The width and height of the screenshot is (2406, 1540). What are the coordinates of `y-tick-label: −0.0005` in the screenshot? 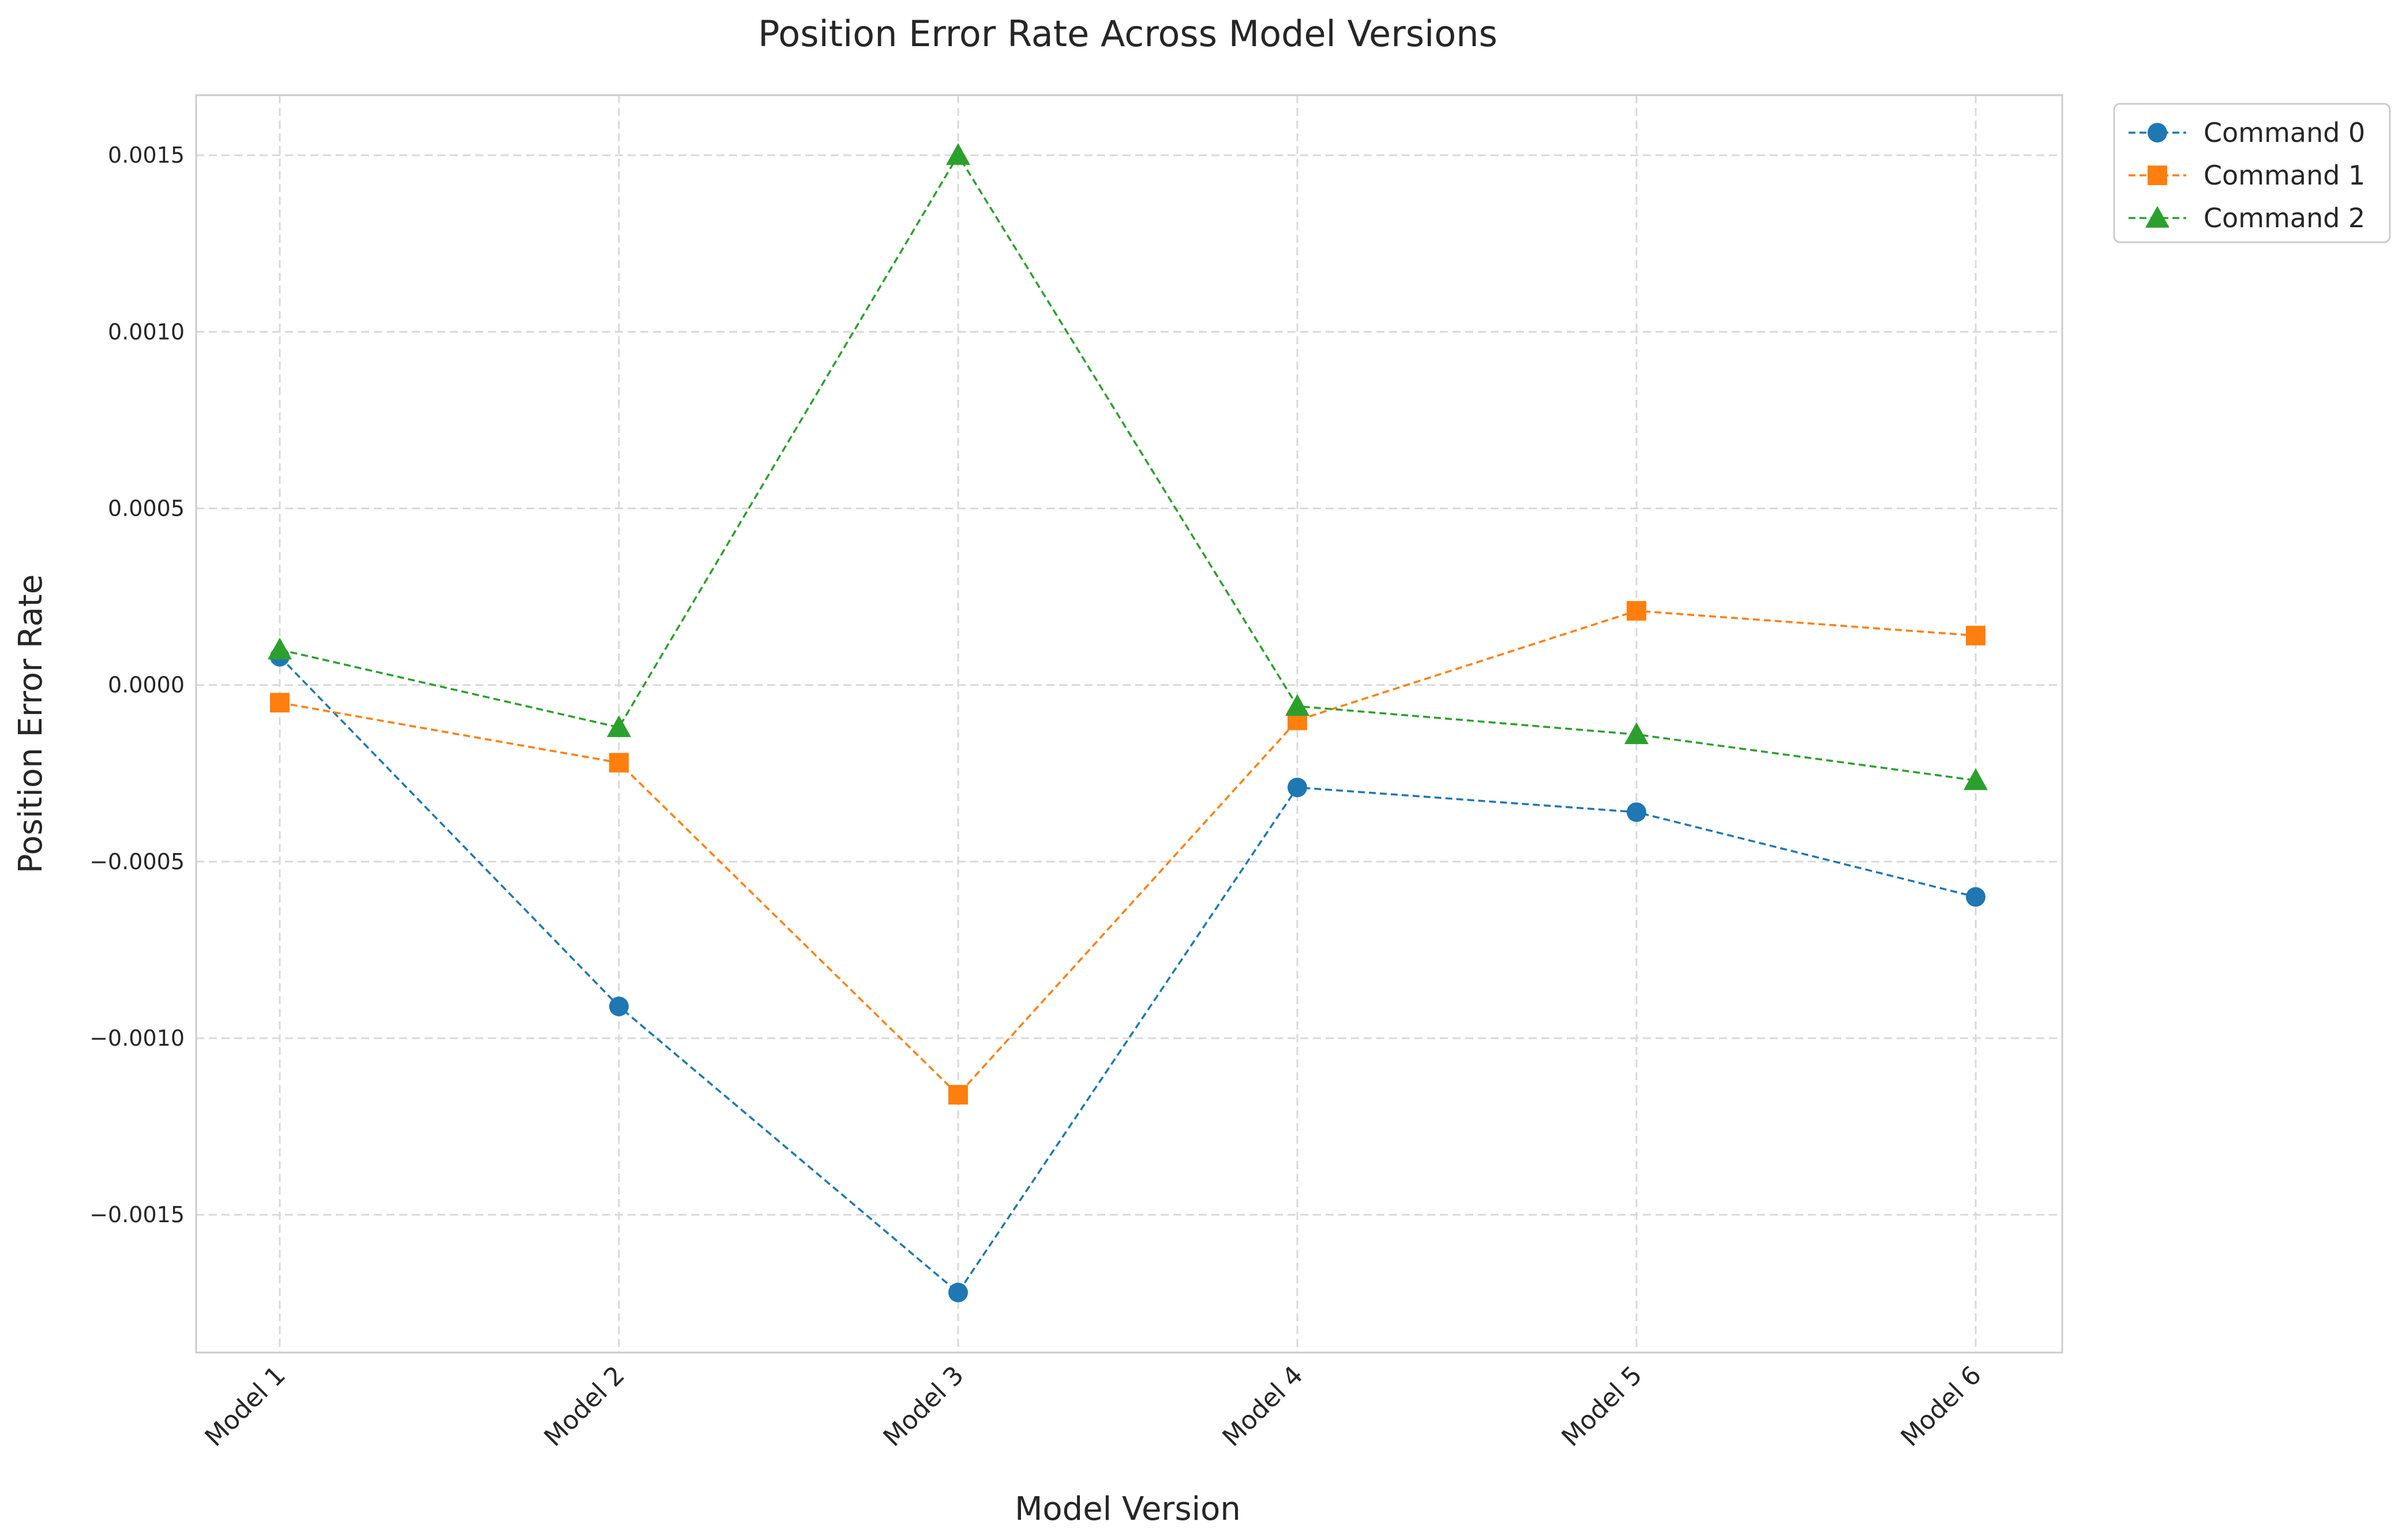 It's located at (137, 861).